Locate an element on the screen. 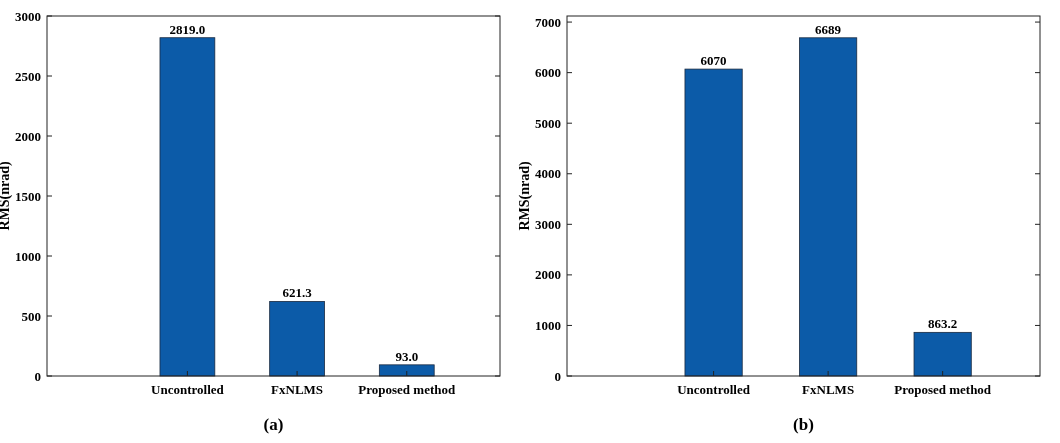  y-tick-label: 500 is located at coordinates (31, 316).